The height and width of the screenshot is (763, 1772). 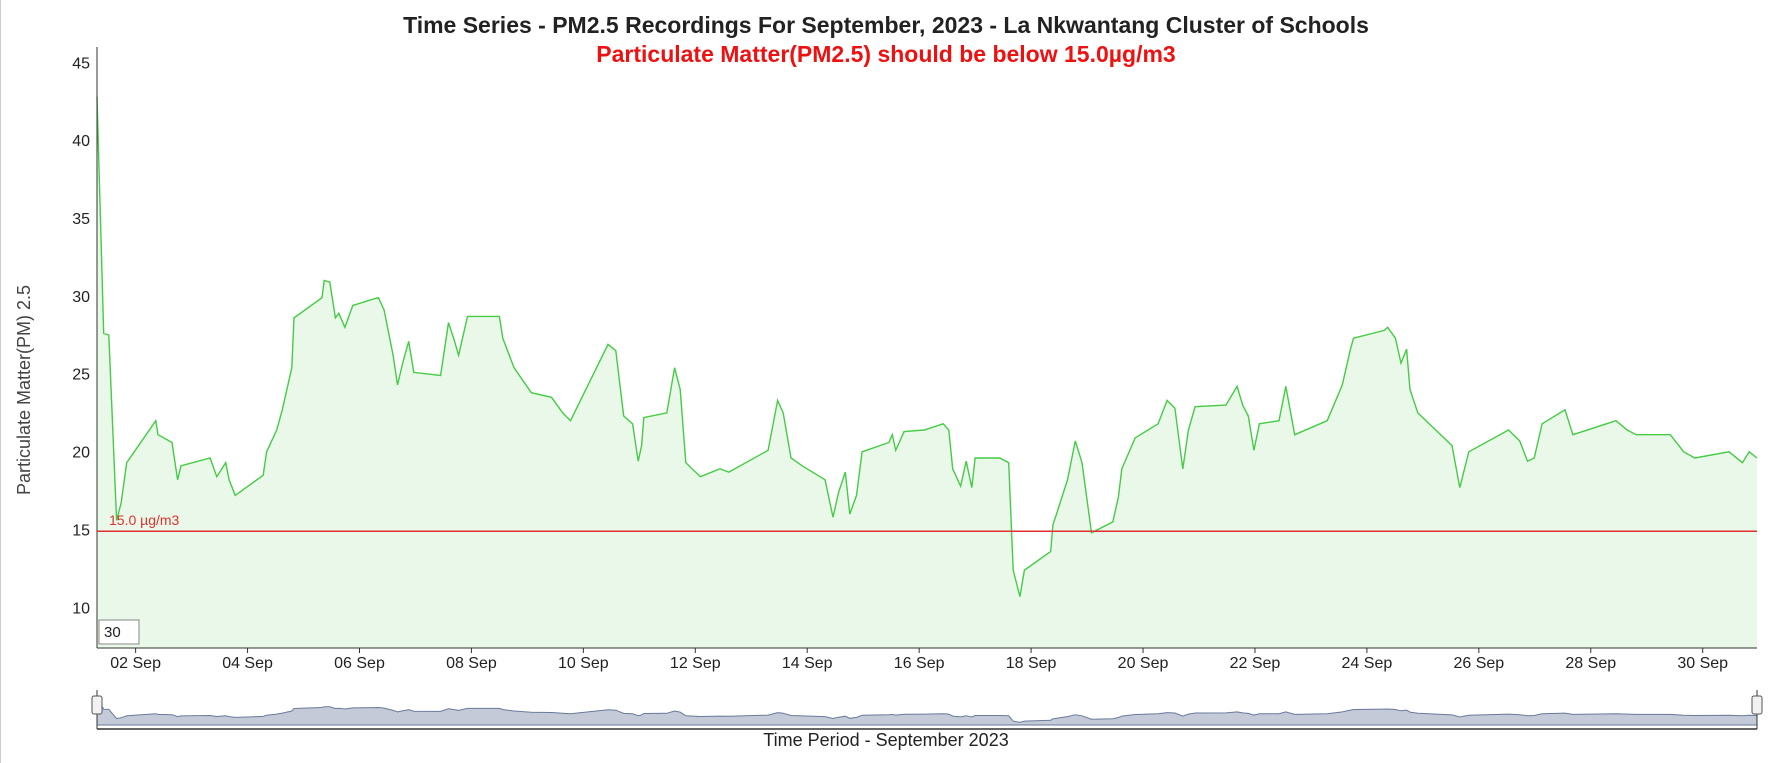 I want to click on y-tick-label: 30, so click(x=81, y=297).